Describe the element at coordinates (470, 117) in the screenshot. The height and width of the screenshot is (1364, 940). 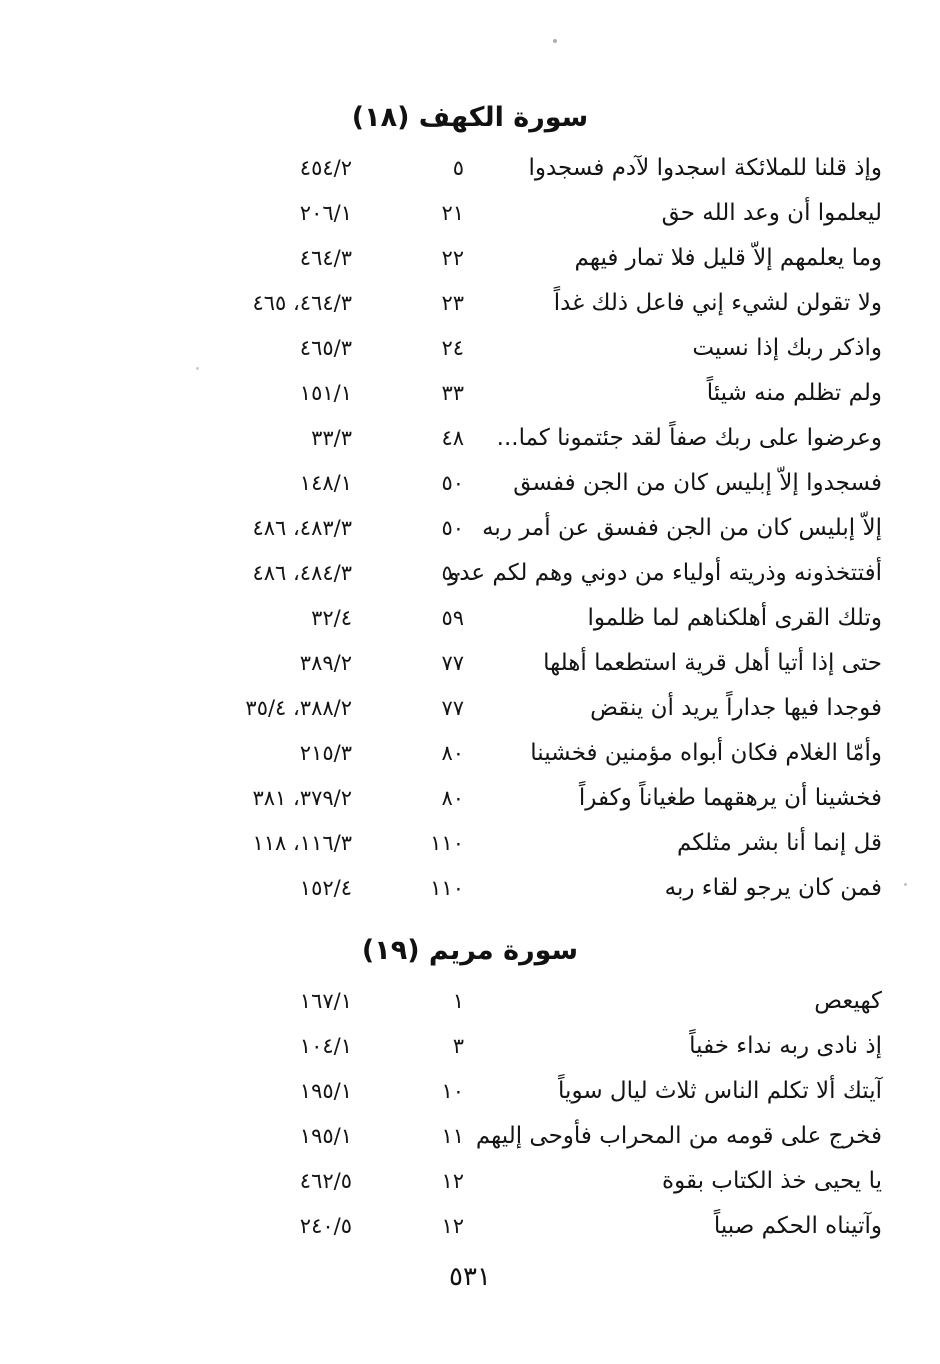
I see `surah-title: سورة الكهف (١٨)` at that location.